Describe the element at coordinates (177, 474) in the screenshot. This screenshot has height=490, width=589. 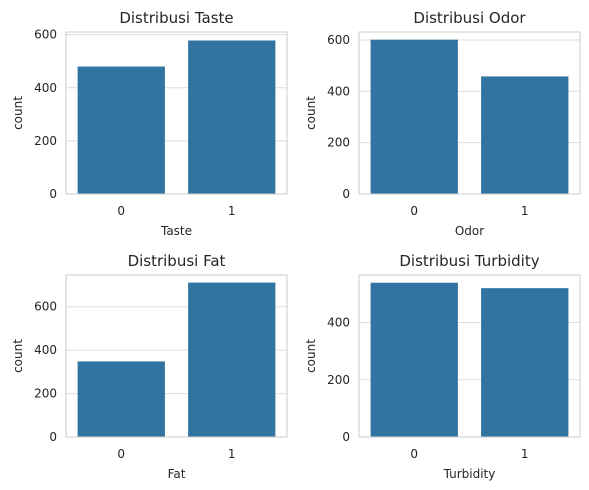
I see `x-axis-label: Fat` at that location.